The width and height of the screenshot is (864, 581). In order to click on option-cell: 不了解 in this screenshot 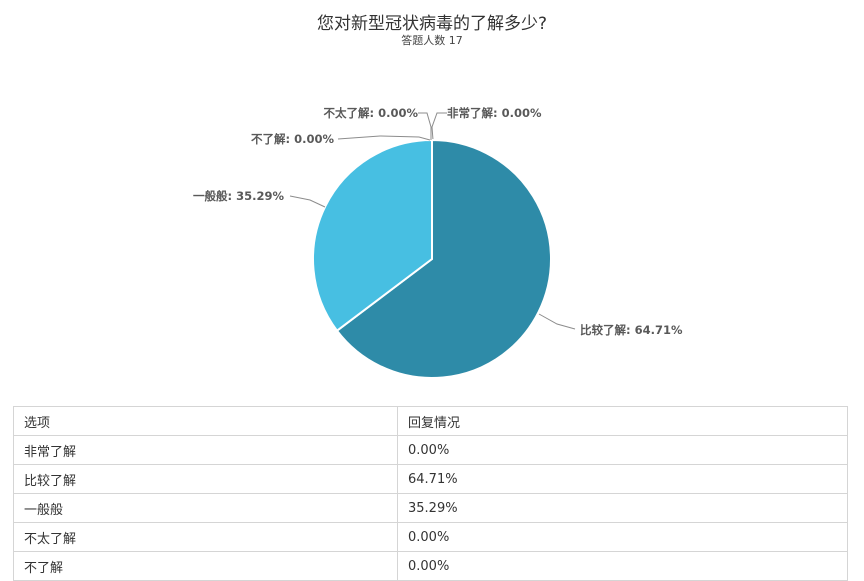, I will do `click(205, 566)`.